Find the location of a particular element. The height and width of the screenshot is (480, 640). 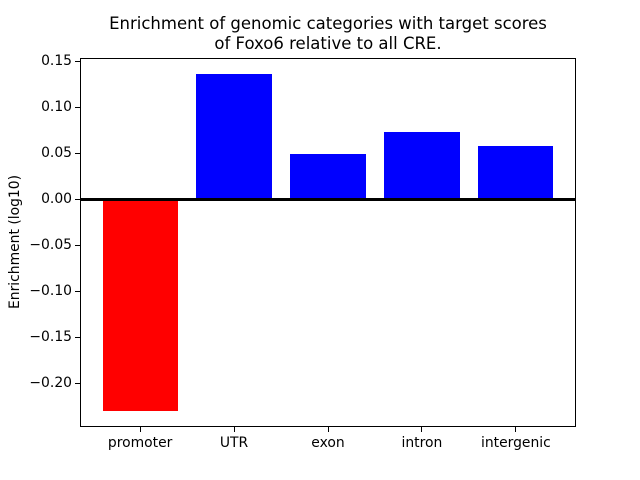

x-tick-label-exon: exon is located at coordinates (328, 443).